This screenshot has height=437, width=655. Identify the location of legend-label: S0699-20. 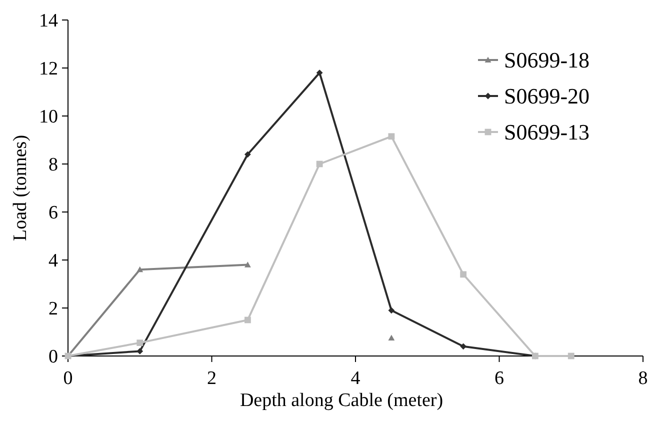
(547, 96).